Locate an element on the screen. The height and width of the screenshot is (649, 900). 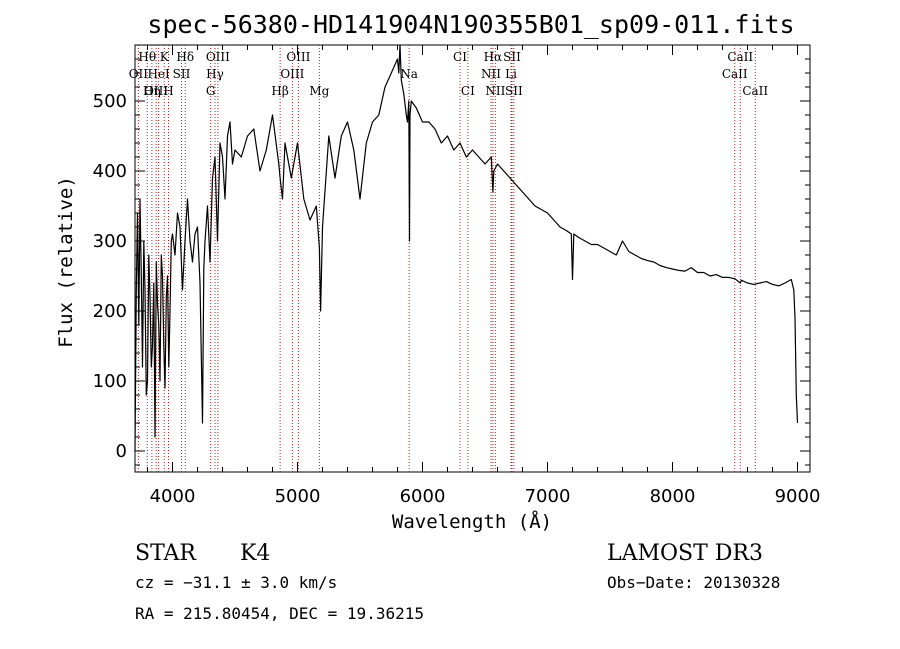
x-tick-label: 6000 is located at coordinates (423, 496).